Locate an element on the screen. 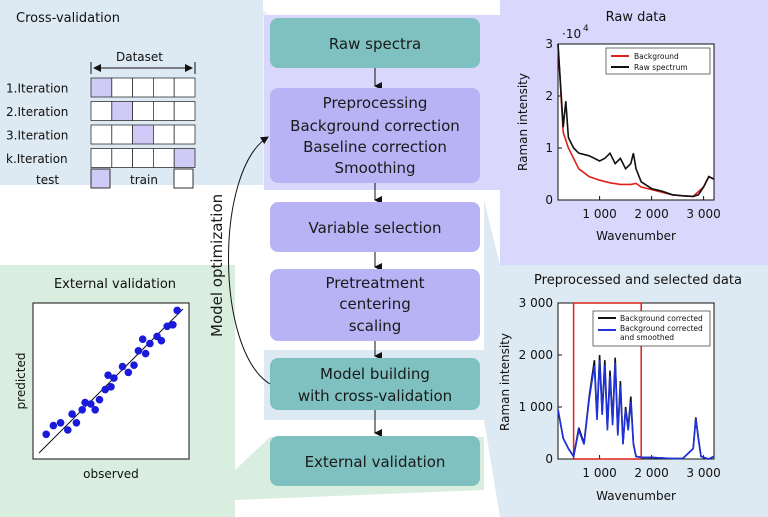  raw-xtick-label: 1 000 is located at coordinates (599, 214).